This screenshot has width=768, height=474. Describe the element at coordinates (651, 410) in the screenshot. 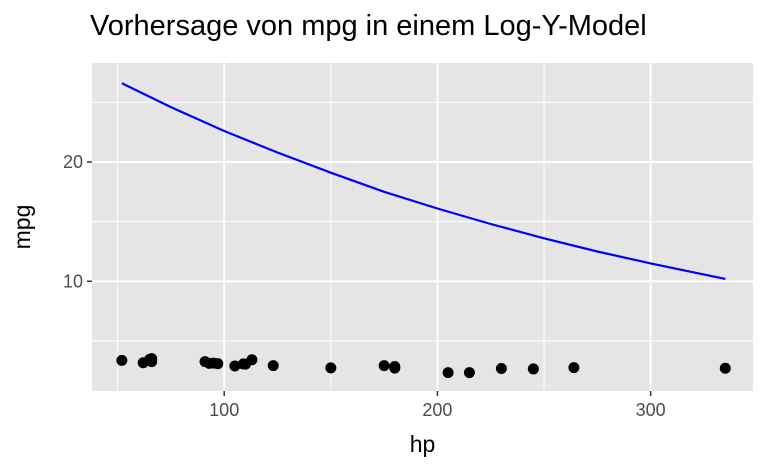

I see `x-tick-label: 300` at that location.